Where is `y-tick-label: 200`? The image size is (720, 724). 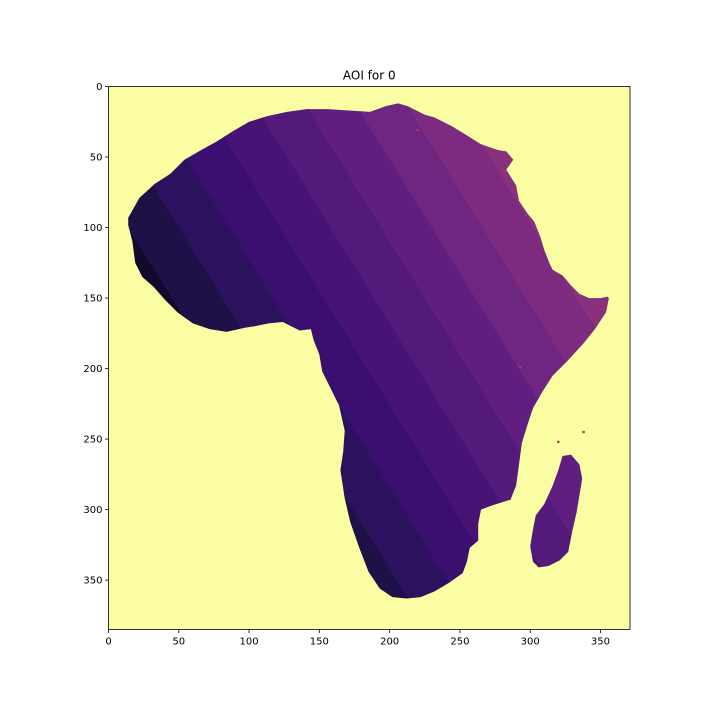
y-tick-label: 200 is located at coordinates (92, 369).